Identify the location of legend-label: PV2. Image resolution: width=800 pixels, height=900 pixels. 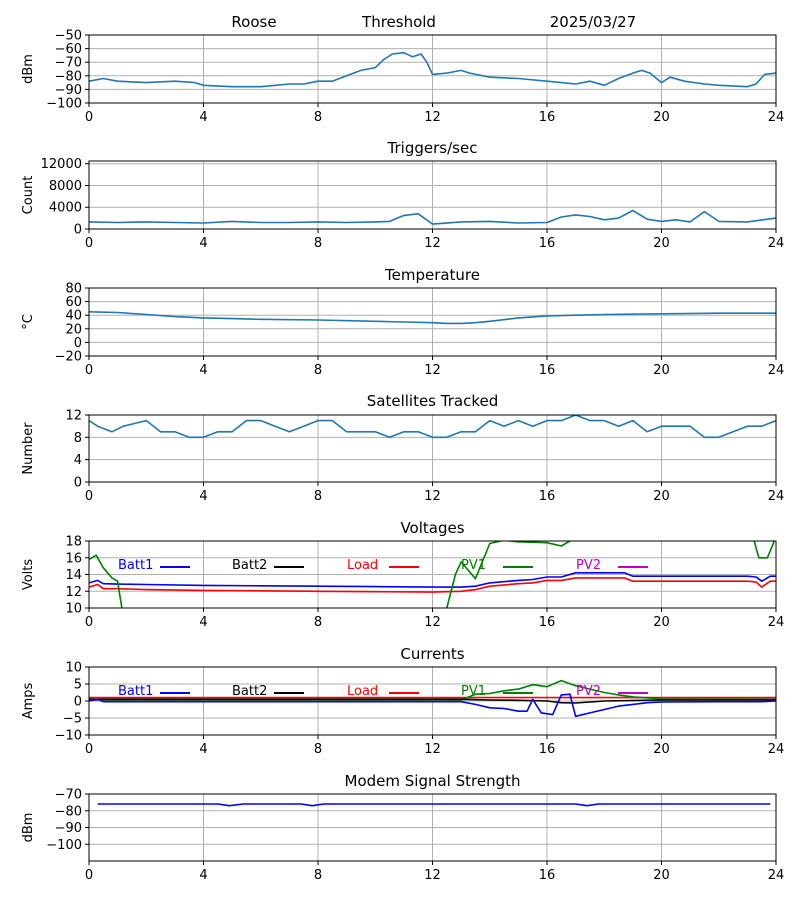
(588, 565).